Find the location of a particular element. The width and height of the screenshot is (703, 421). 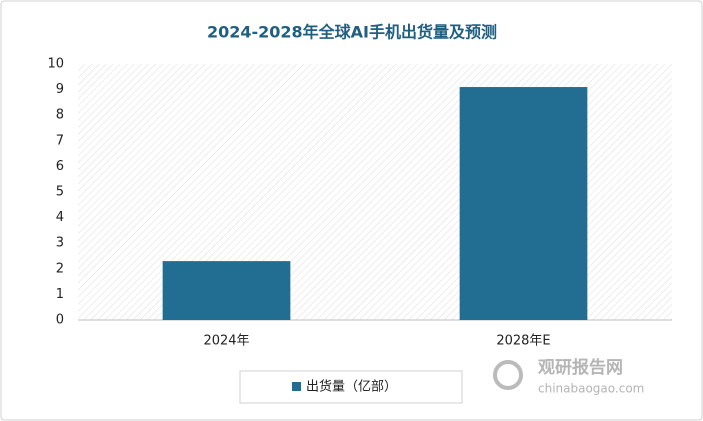

chart-title: 2024-2028年全球AI手机出货量及预测 is located at coordinates (352, 32).